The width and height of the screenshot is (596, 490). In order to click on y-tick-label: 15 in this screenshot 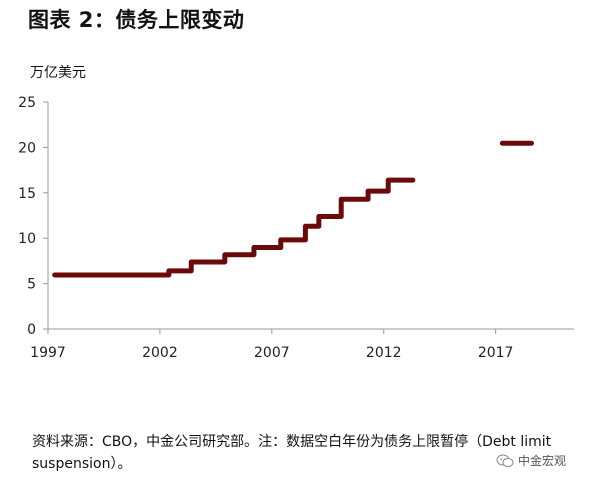, I will do `click(27, 194)`.